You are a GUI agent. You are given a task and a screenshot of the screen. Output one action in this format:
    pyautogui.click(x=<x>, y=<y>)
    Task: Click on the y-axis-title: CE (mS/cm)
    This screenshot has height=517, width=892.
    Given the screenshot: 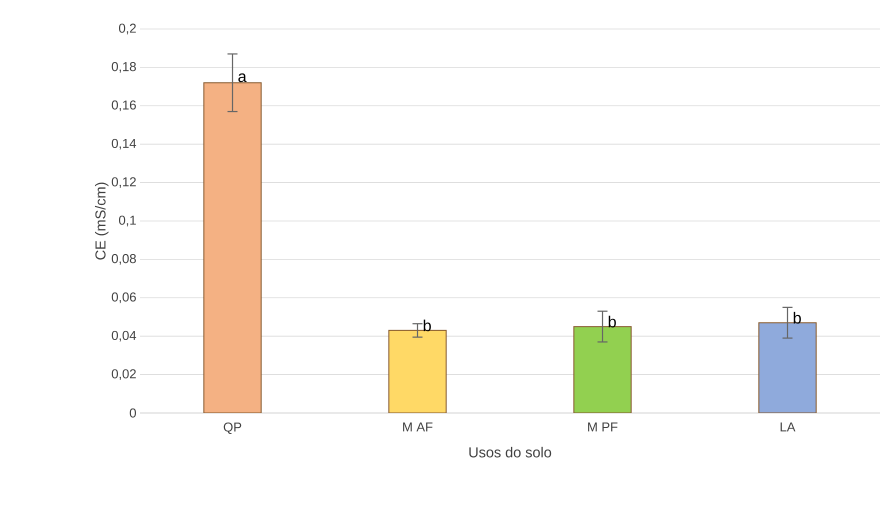 What is the action you would take?
    pyautogui.click(x=101, y=221)
    